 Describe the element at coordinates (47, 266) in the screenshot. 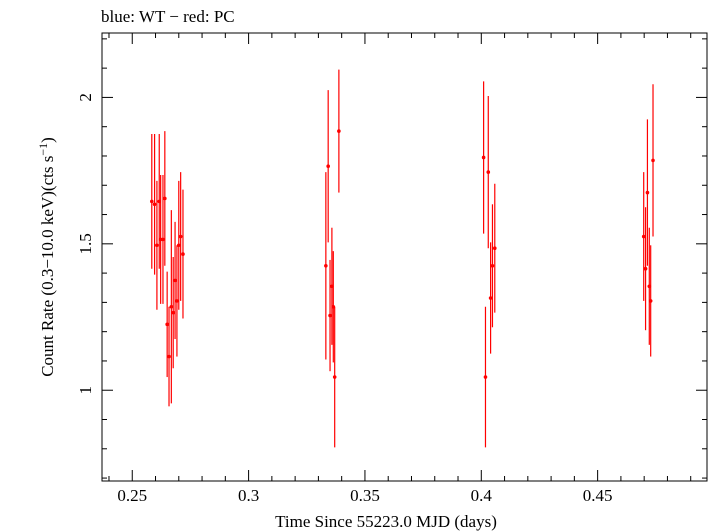

I see `y-axis-label-main: Count Rate (0.3−10.0 keV)(cts s` at that location.